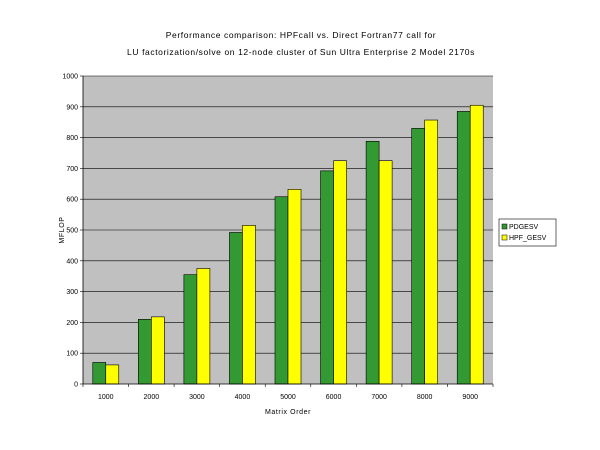  What do you see at coordinates (145, 352) in the screenshot?
I see `bar-pdgesv-2000` at bounding box center [145, 352].